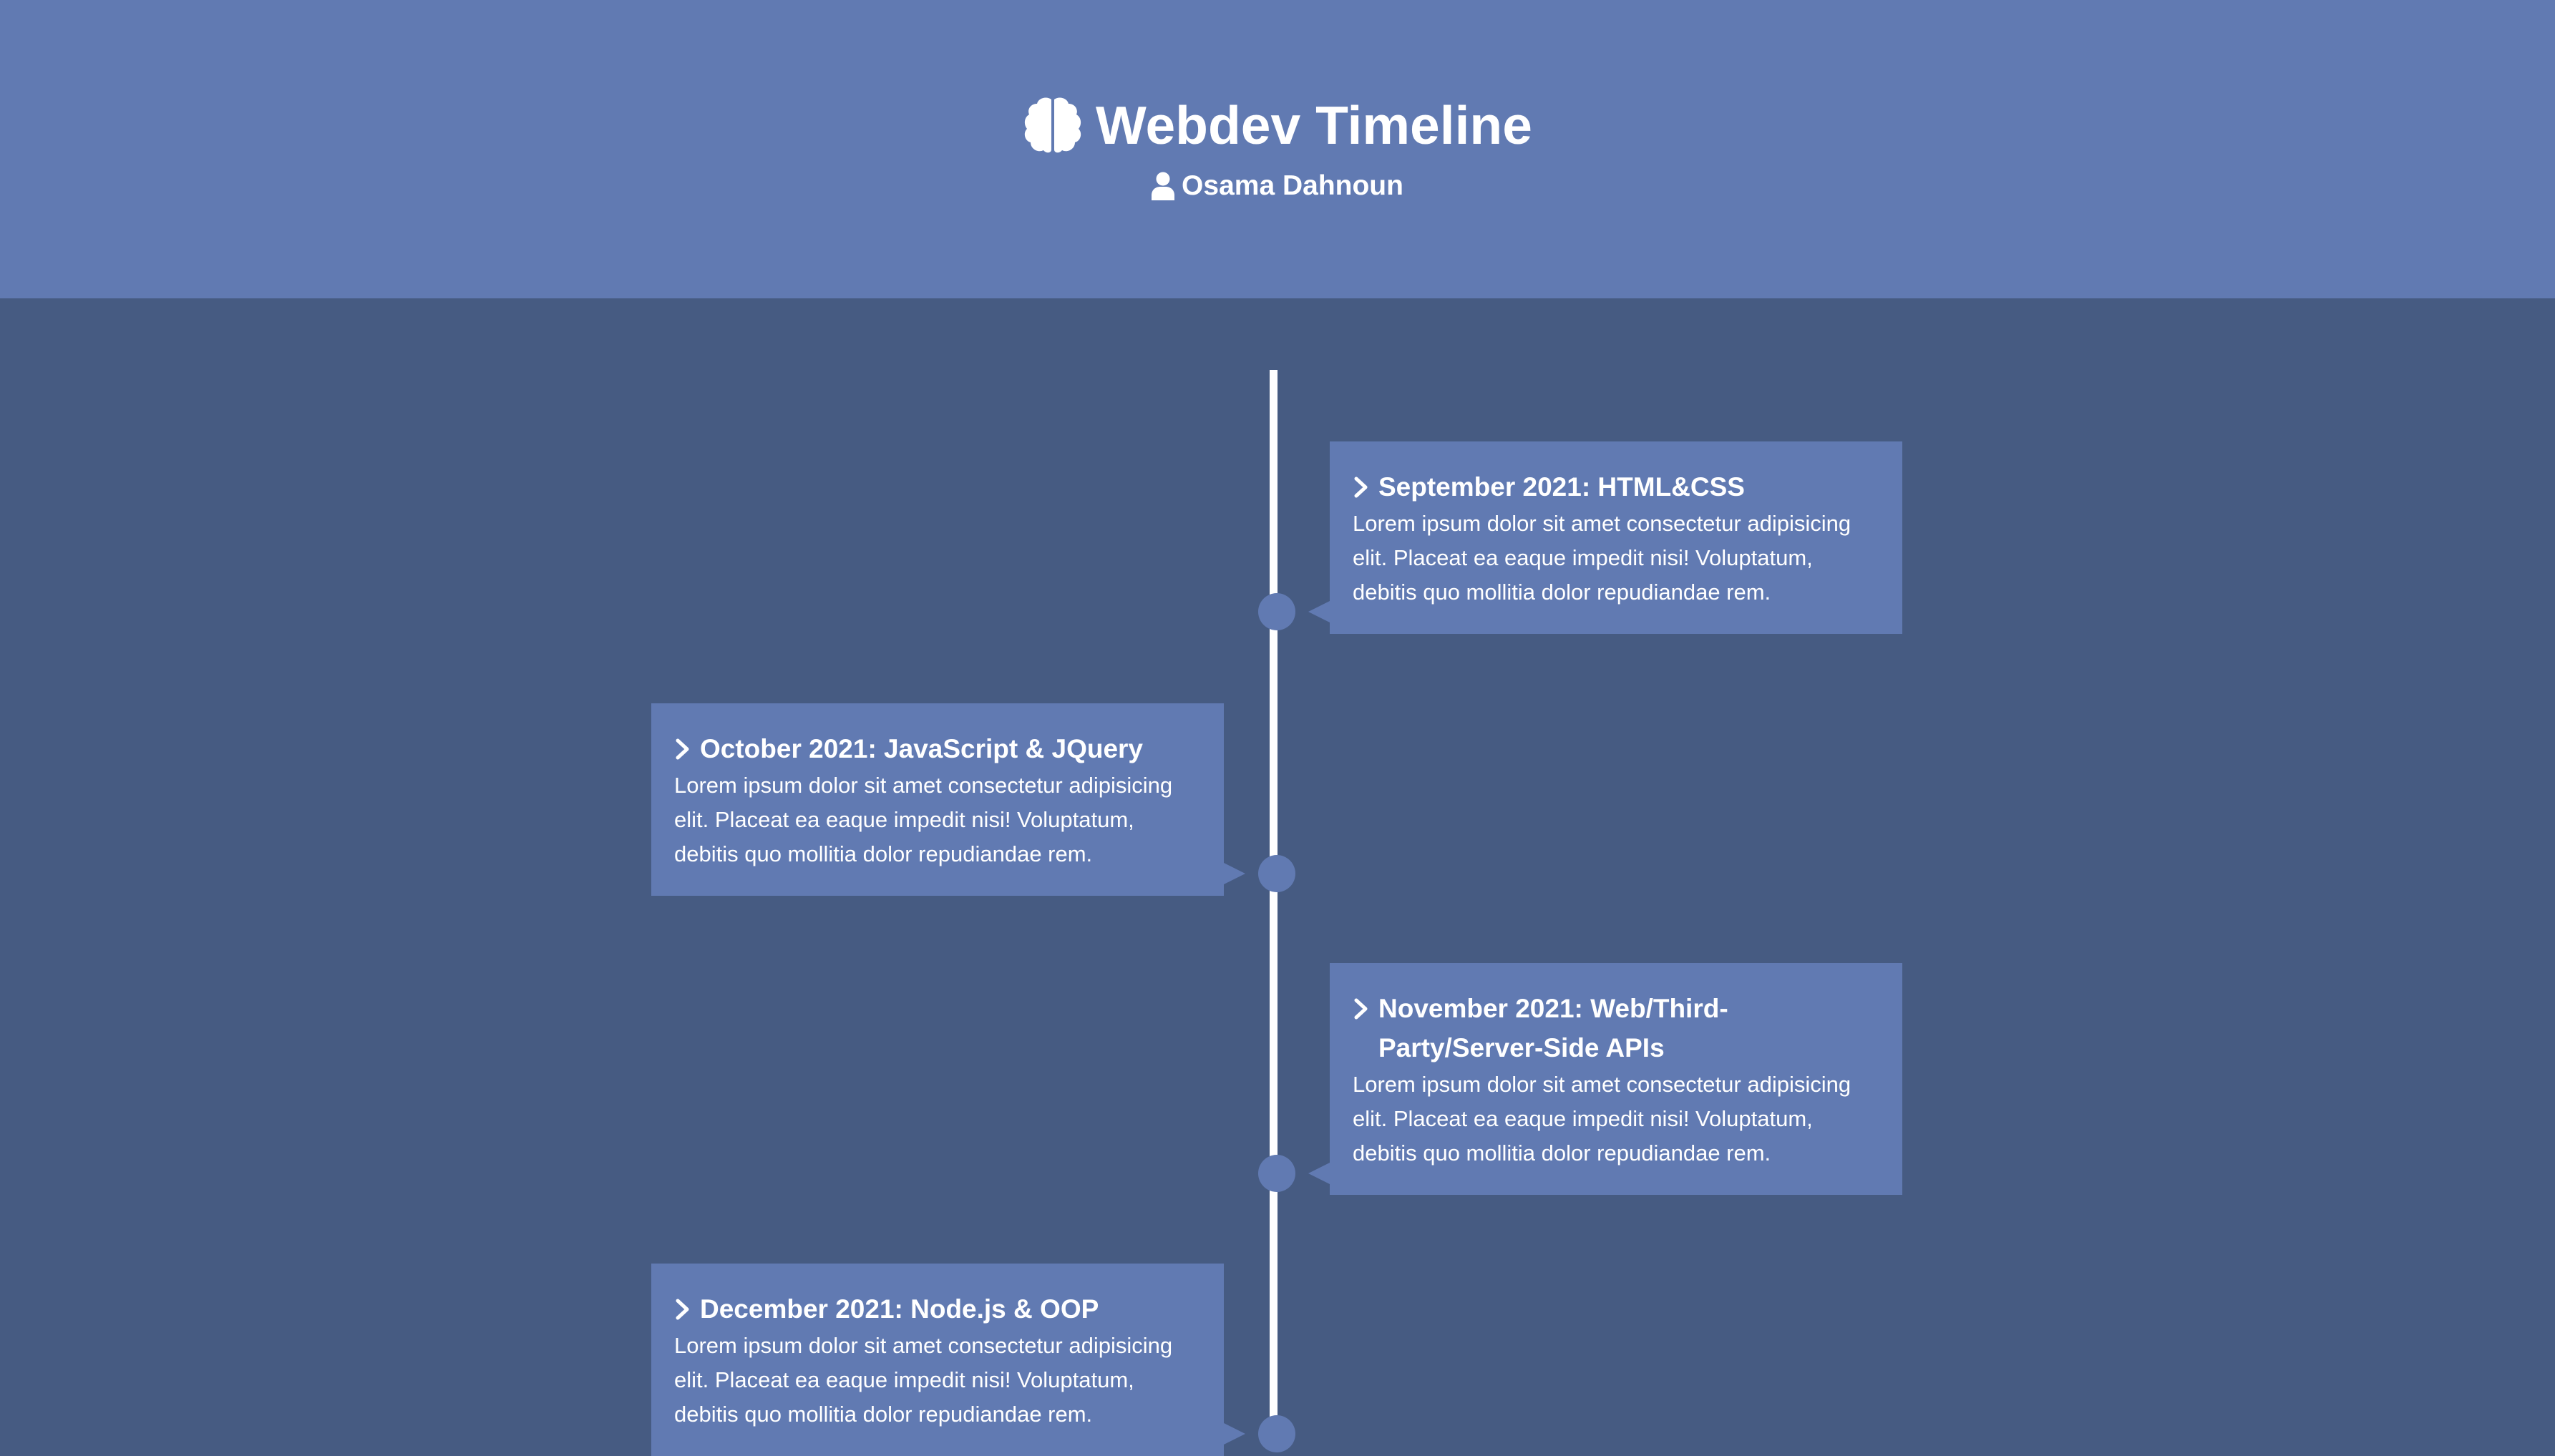 This screenshot has width=2555, height=1456. I want to click on title-row: Webdev Timeline, so click(1277, 125).